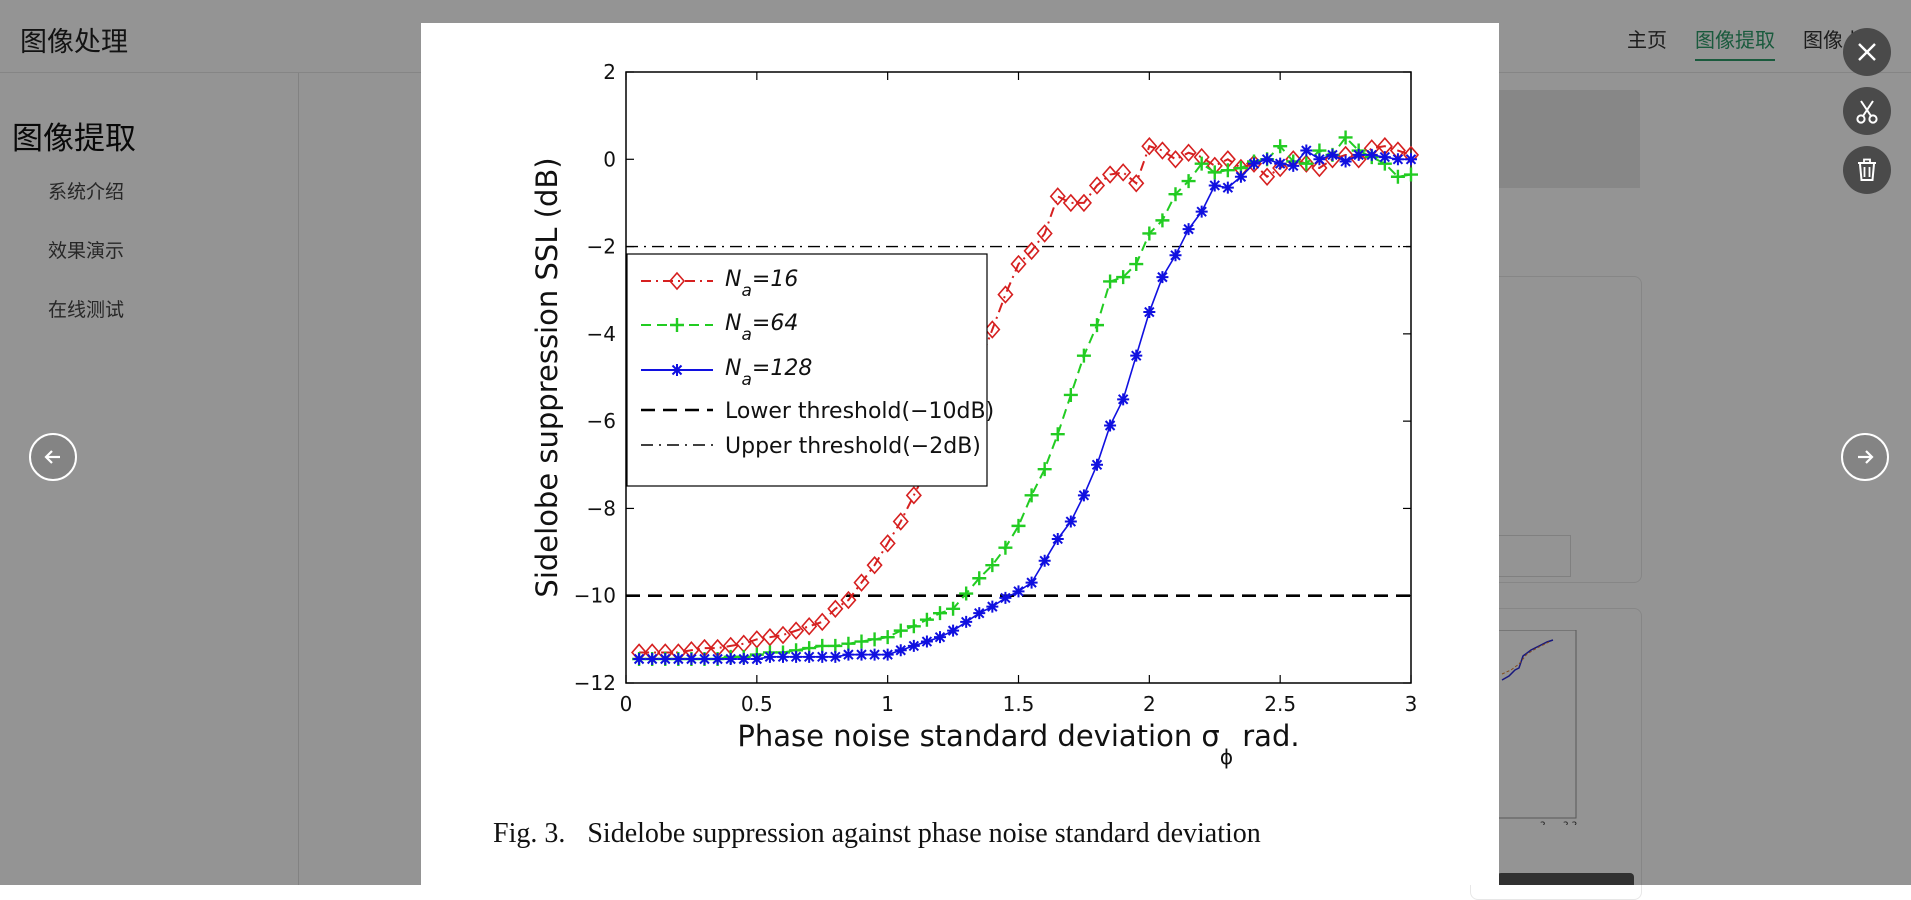 The width and height of the screenshot is (1911, 900). Describe the element at coordinates (595, 596) in the screenshot. I see `y-tick-label: −10` at that location.